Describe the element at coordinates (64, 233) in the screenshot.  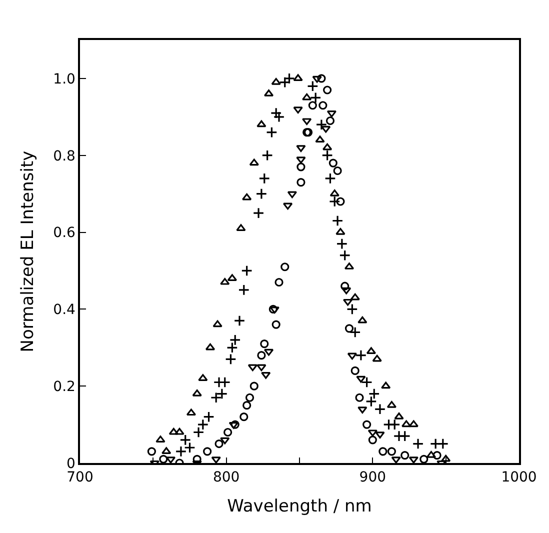
I see `y-tick-label: 0.6` at that location.